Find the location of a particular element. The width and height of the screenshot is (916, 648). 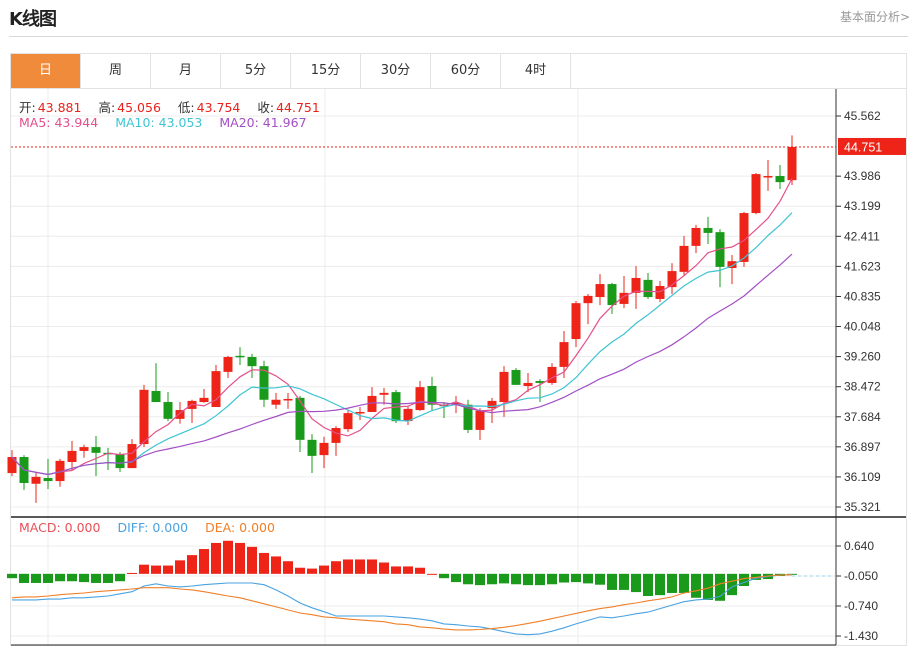

price-tick-label: 38.472 is located at coordinates (862, 387).